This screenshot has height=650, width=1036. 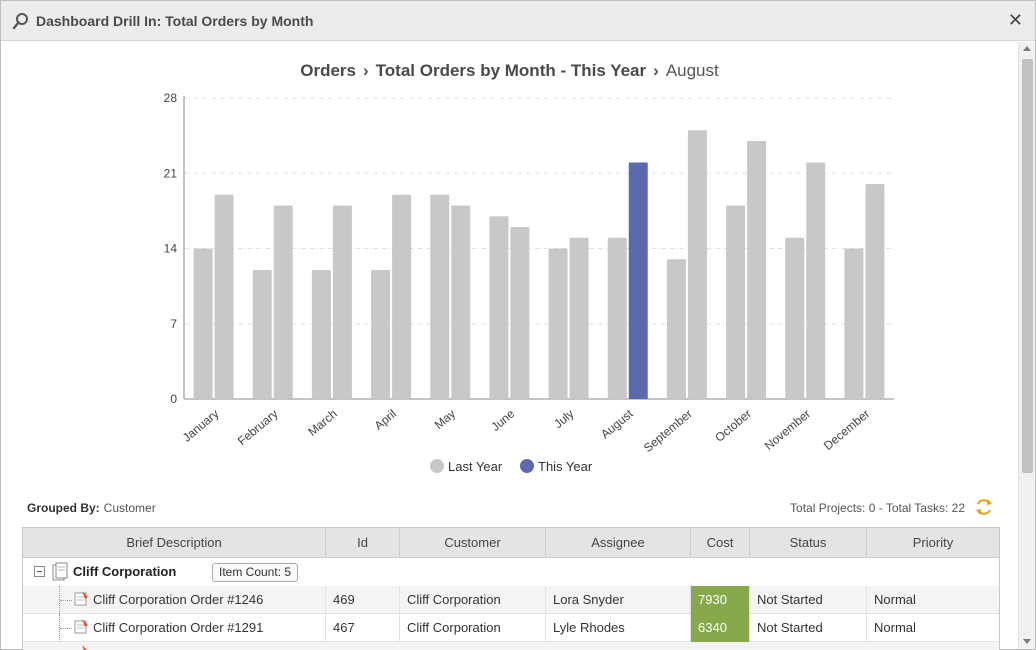 What do you see at coordinates (60, 571) in the screenshot?
I see `document-group-icon` at bounding box center [60, 571].